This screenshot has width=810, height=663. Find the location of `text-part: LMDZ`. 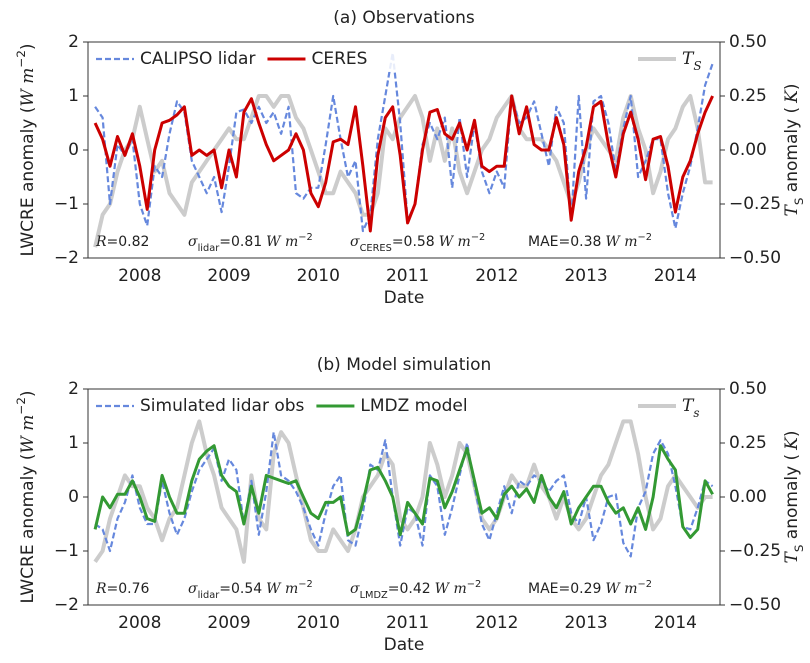

text-part: LMDZ is located at coordinates (374, 595).